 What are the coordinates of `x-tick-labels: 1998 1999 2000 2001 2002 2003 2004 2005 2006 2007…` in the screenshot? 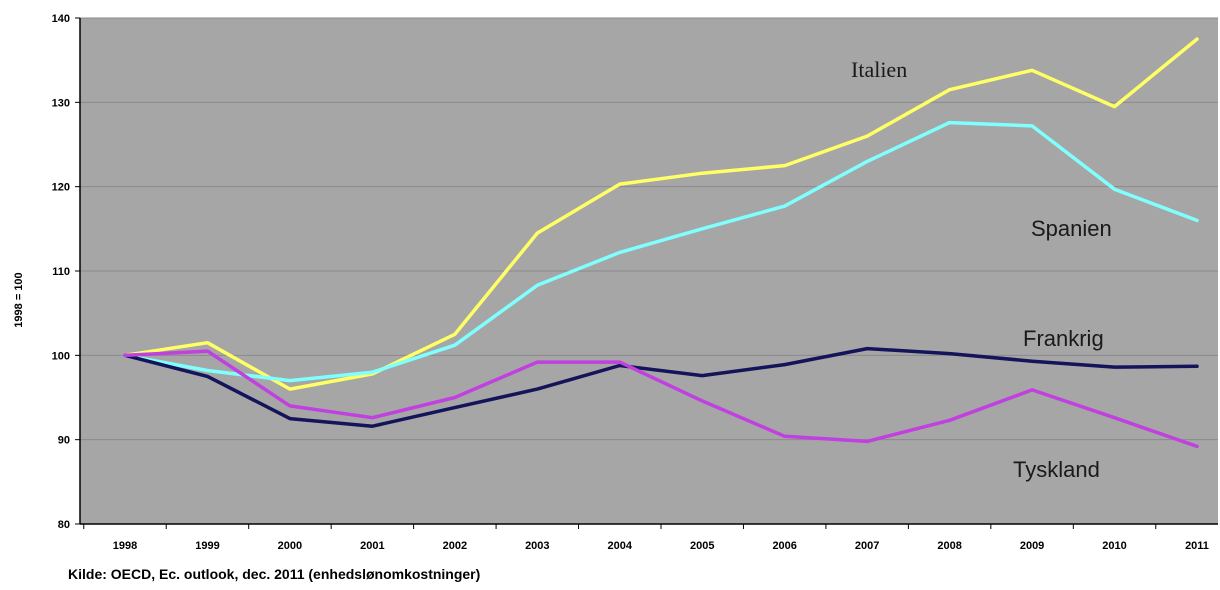 It's located at (661, 546).